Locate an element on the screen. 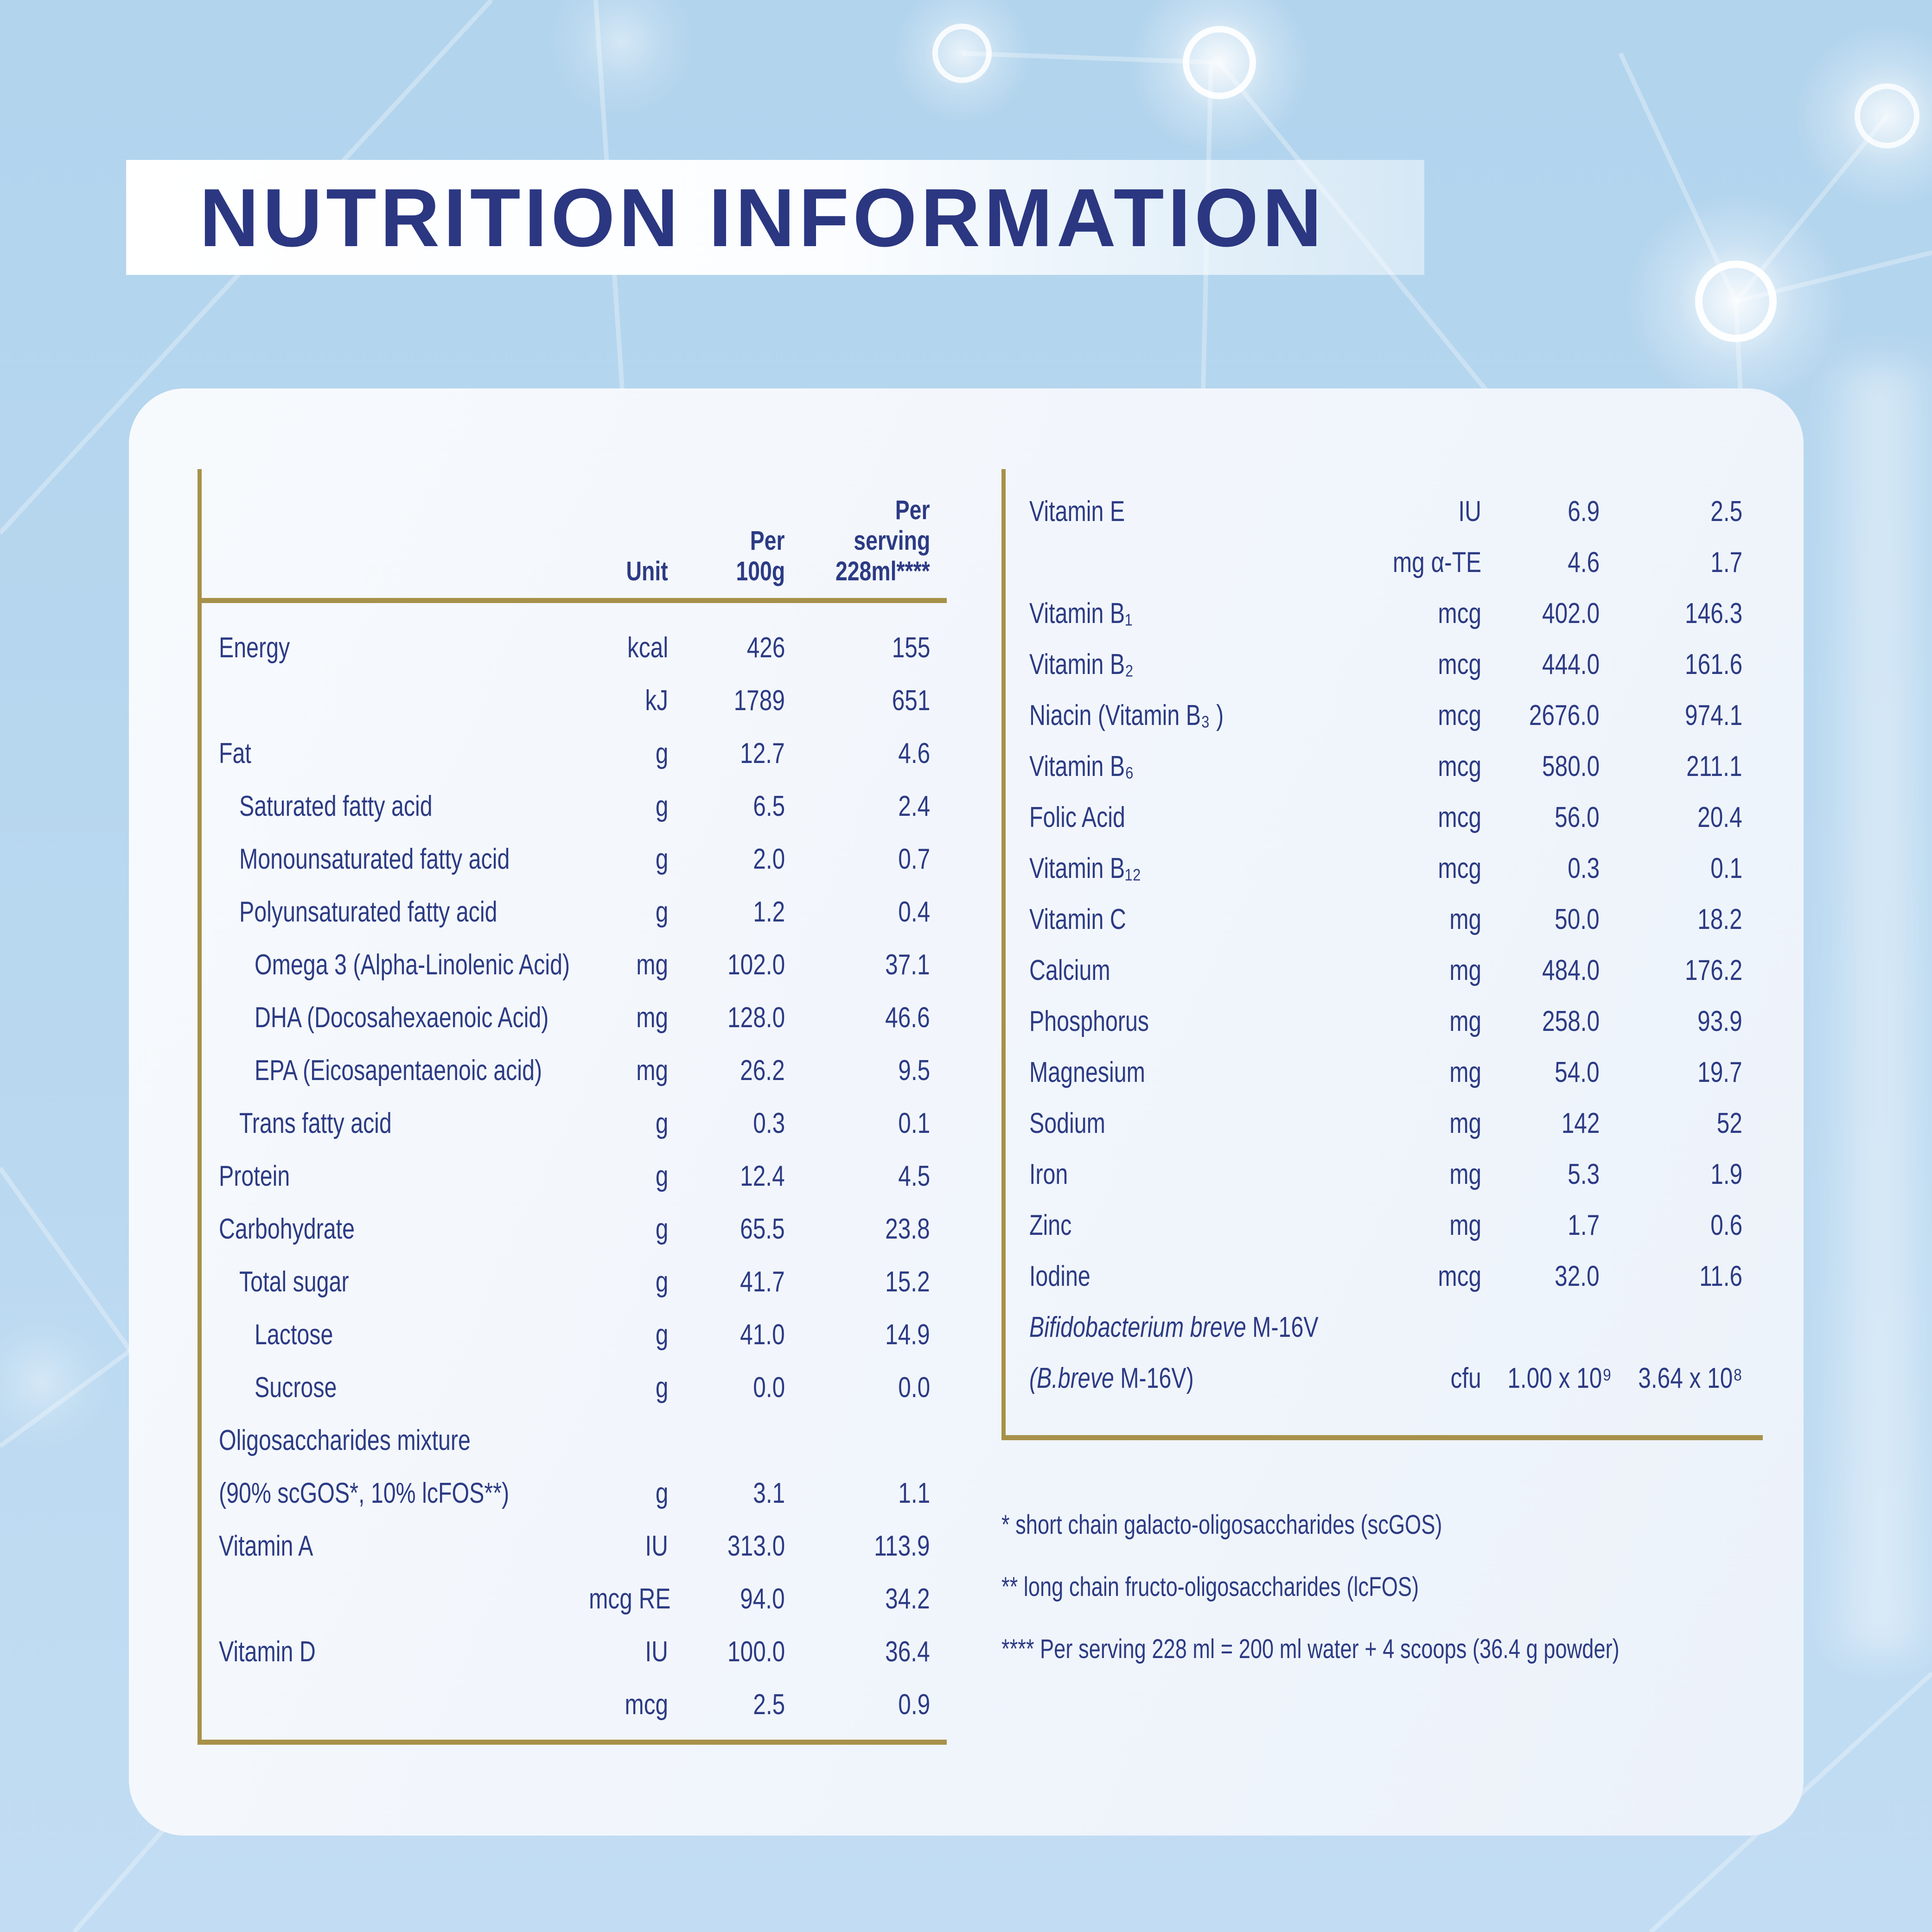 This screenshot has width=1932, height=1932. per-100g-cell-text: 94.0 is located at coordinates (762, 1598).